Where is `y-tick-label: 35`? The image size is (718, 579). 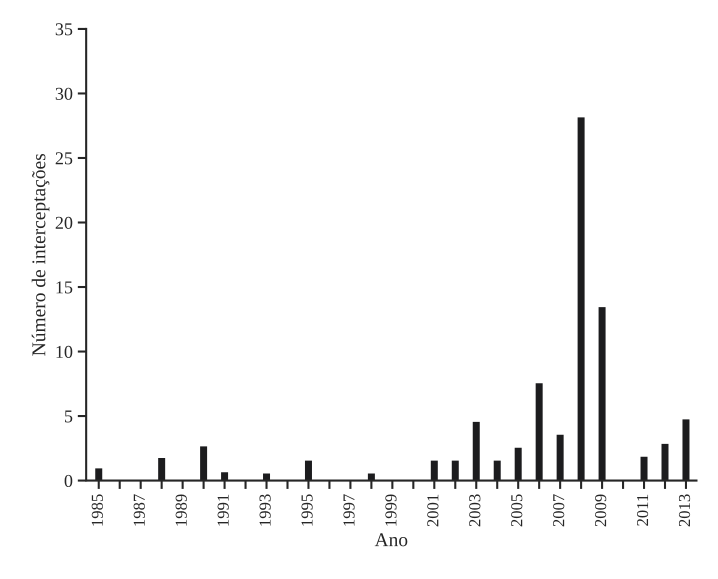
y-tick-label: 35 is located at coordinates (64, 29).